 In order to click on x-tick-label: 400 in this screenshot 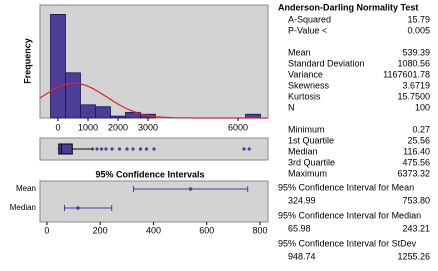, I will do `click(153, 230)`.